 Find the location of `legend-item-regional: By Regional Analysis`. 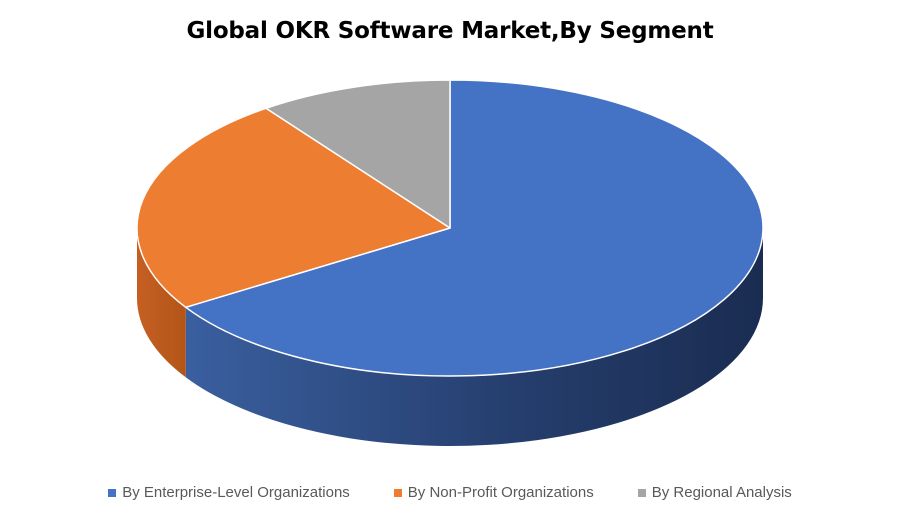

legend-item-regional: By Regional Analysis is located at coordinates (714, 492).